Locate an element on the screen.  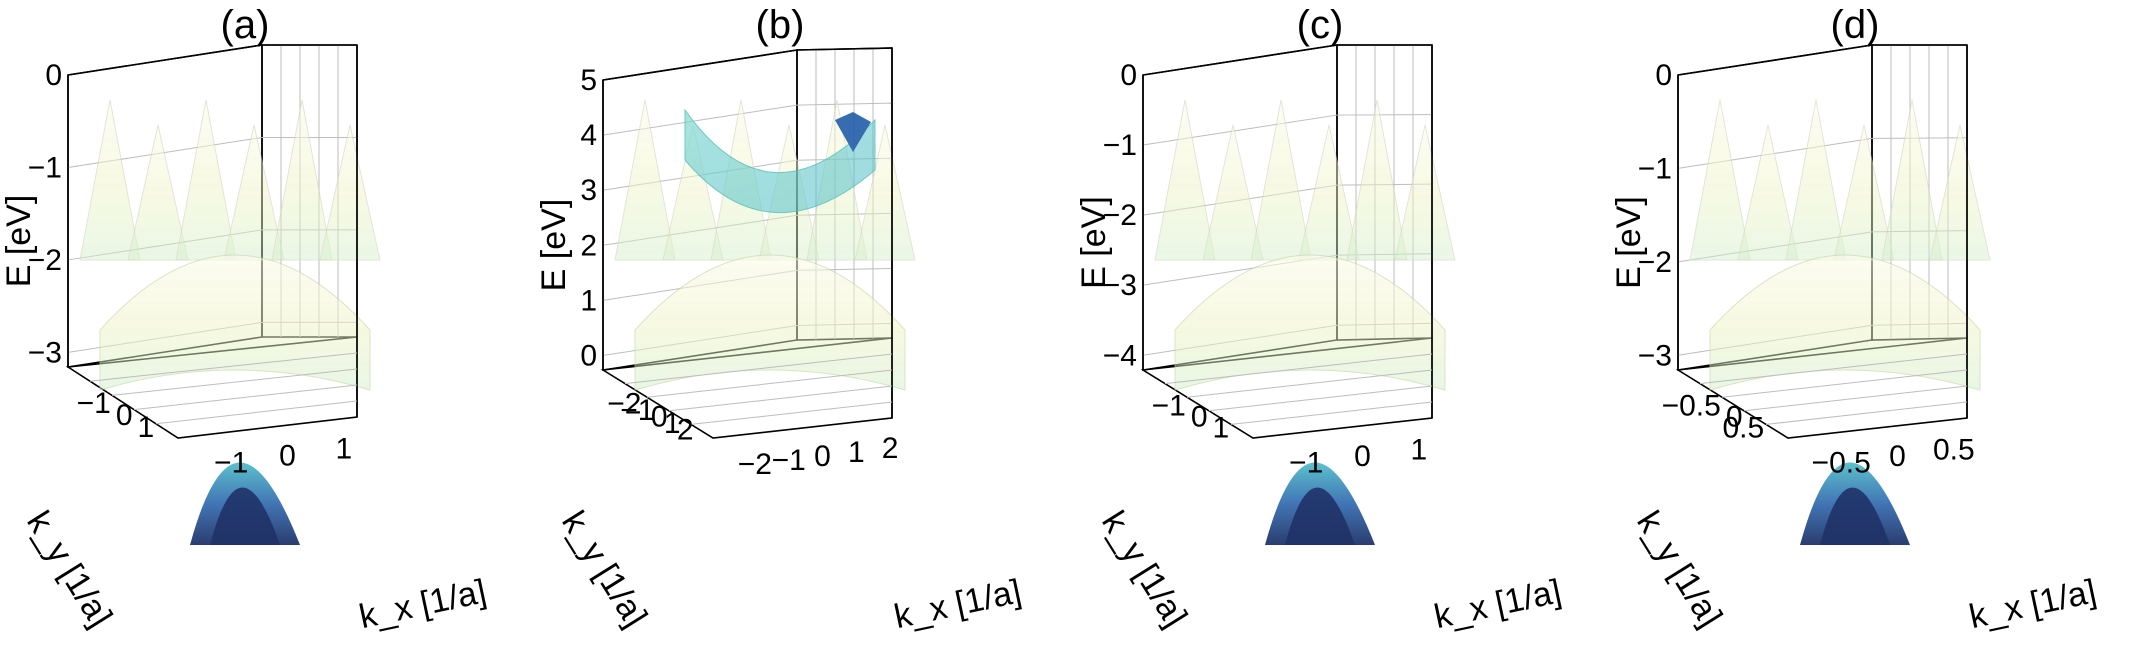
y-tick-label: −2 is located at coordinates (624, 403).